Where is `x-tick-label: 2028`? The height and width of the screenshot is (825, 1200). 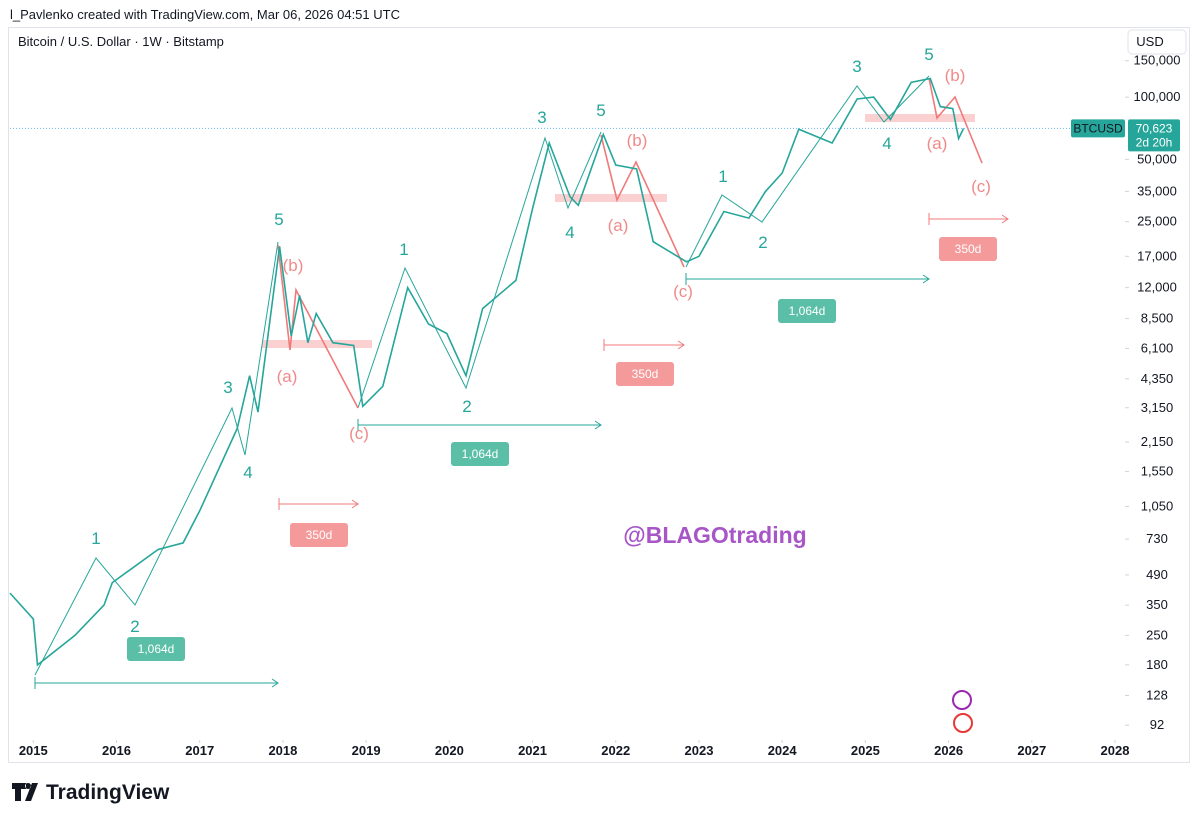
x-tick-label: 2028 is located at coordinates (1115, 750).